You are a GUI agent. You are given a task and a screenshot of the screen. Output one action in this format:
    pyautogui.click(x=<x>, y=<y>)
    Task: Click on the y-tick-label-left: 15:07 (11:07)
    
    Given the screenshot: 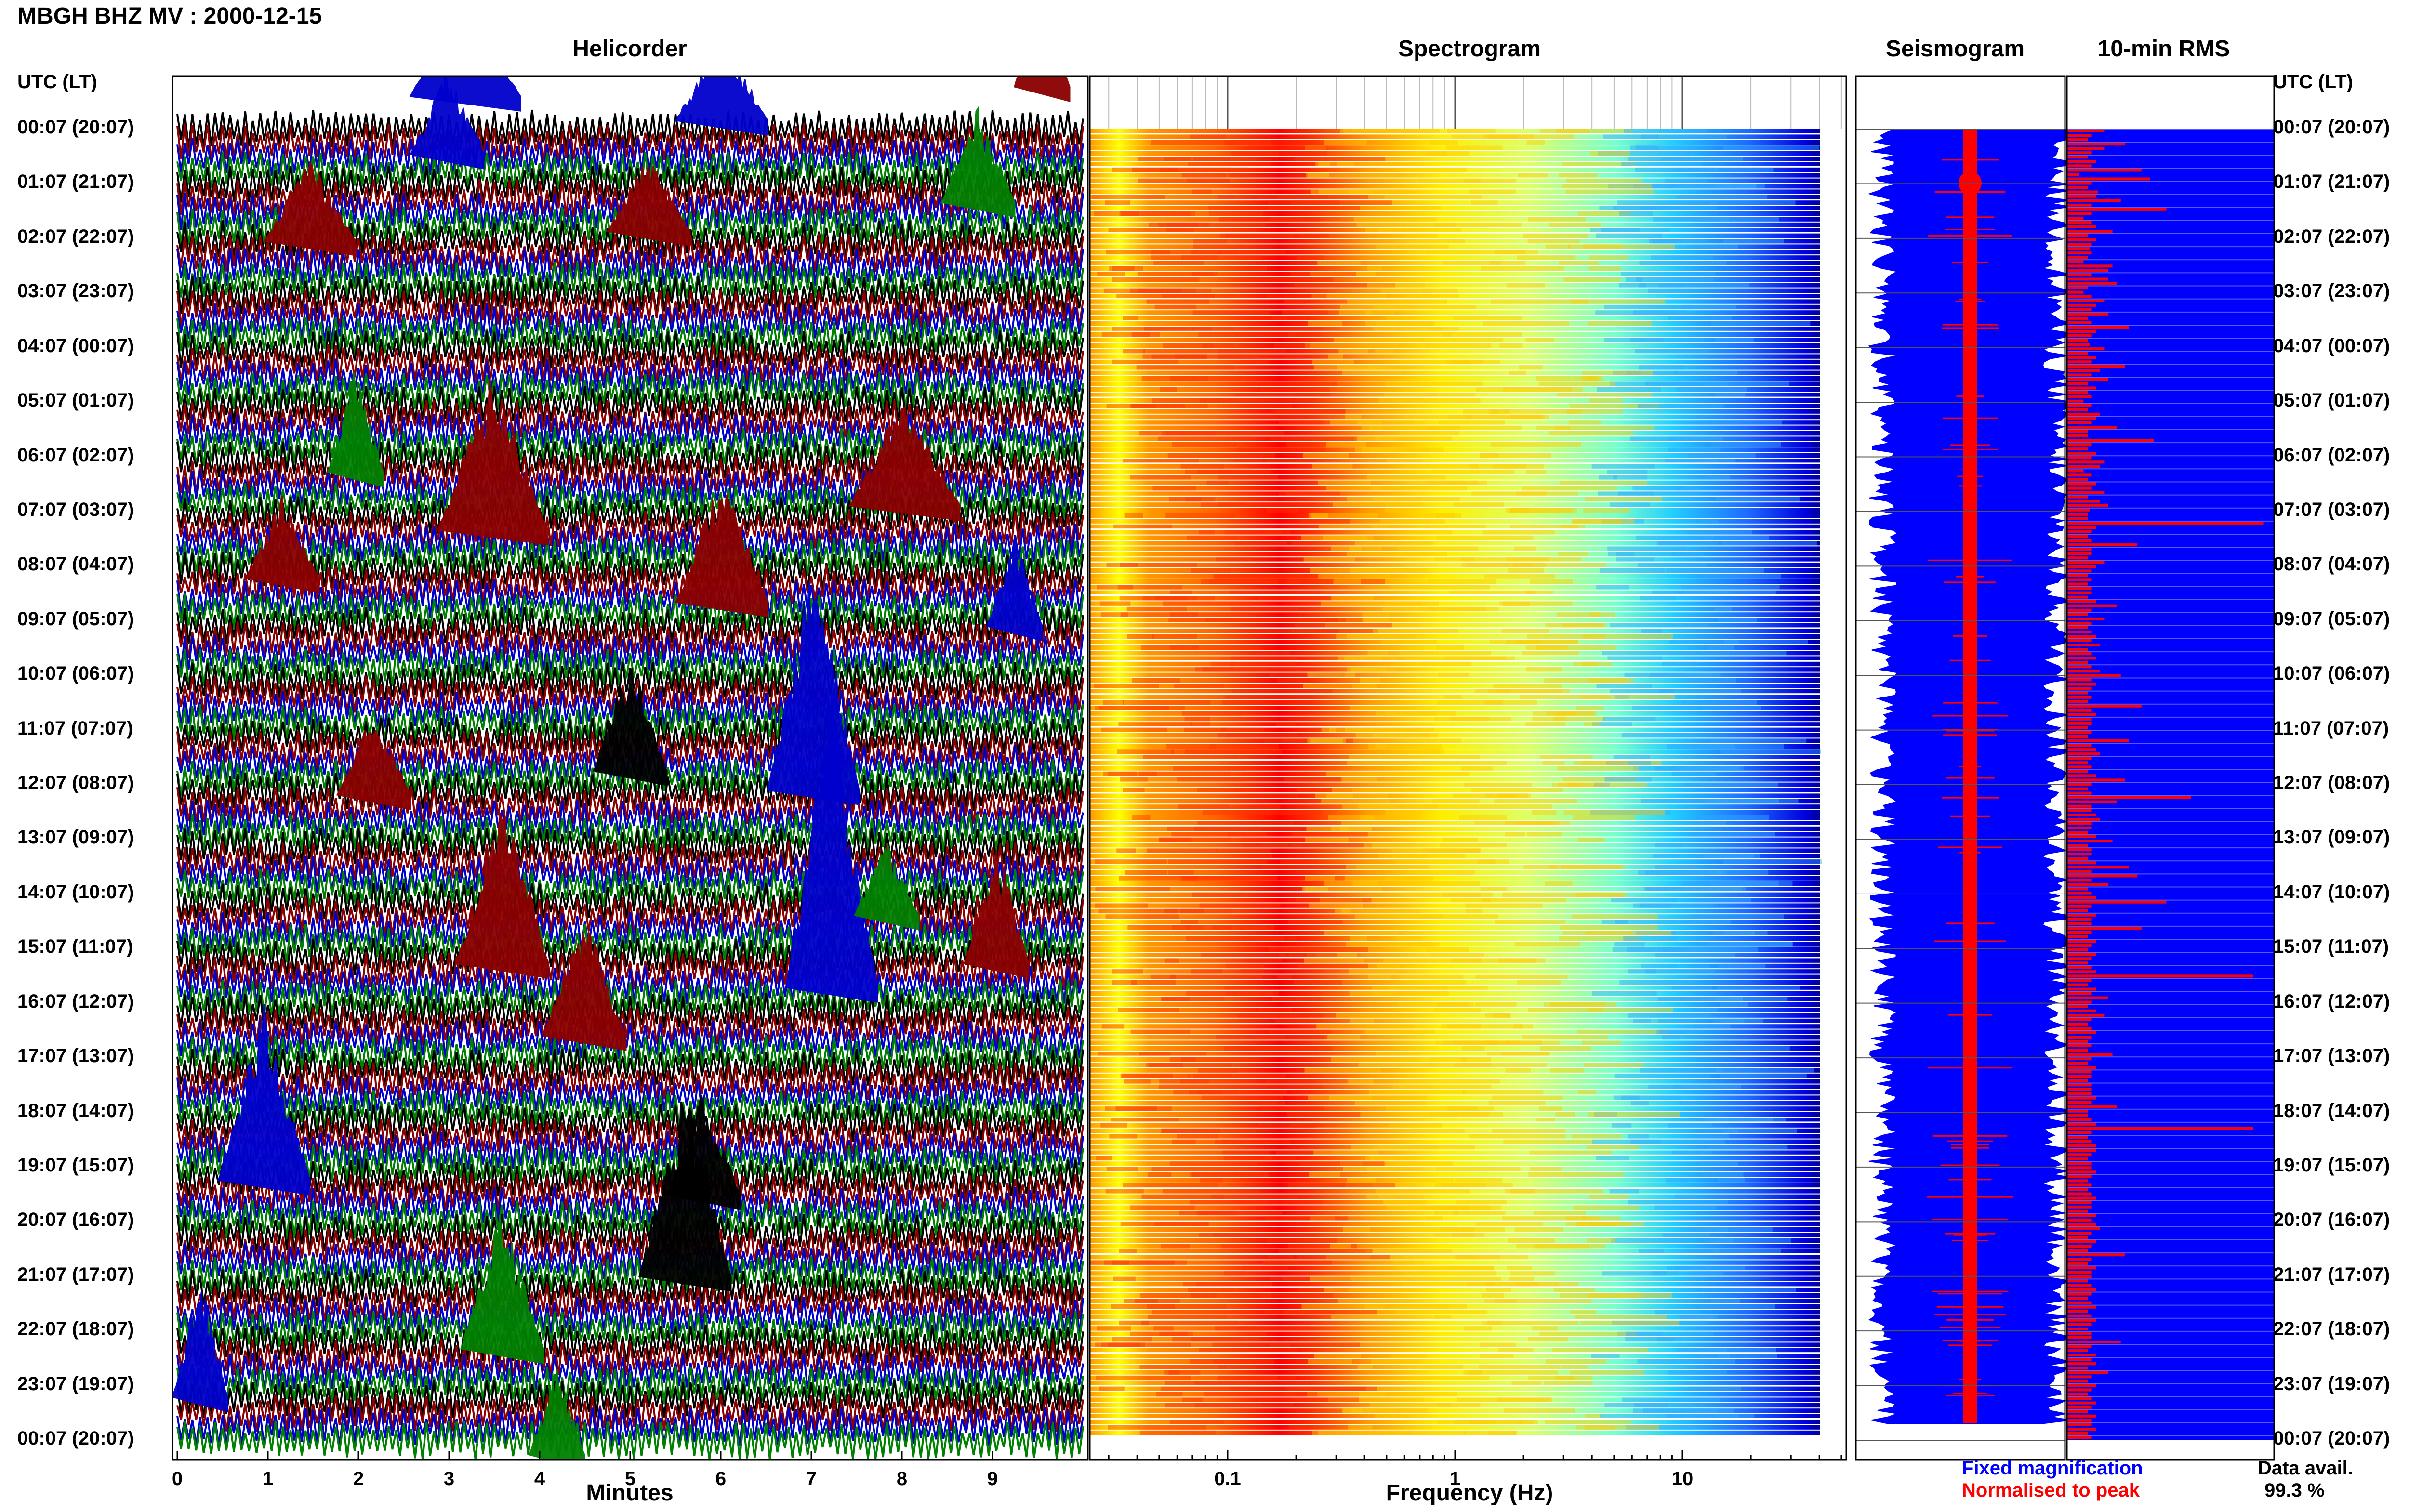 What is the action you would take?
    pyautogui.click(x=75, y=947)
    